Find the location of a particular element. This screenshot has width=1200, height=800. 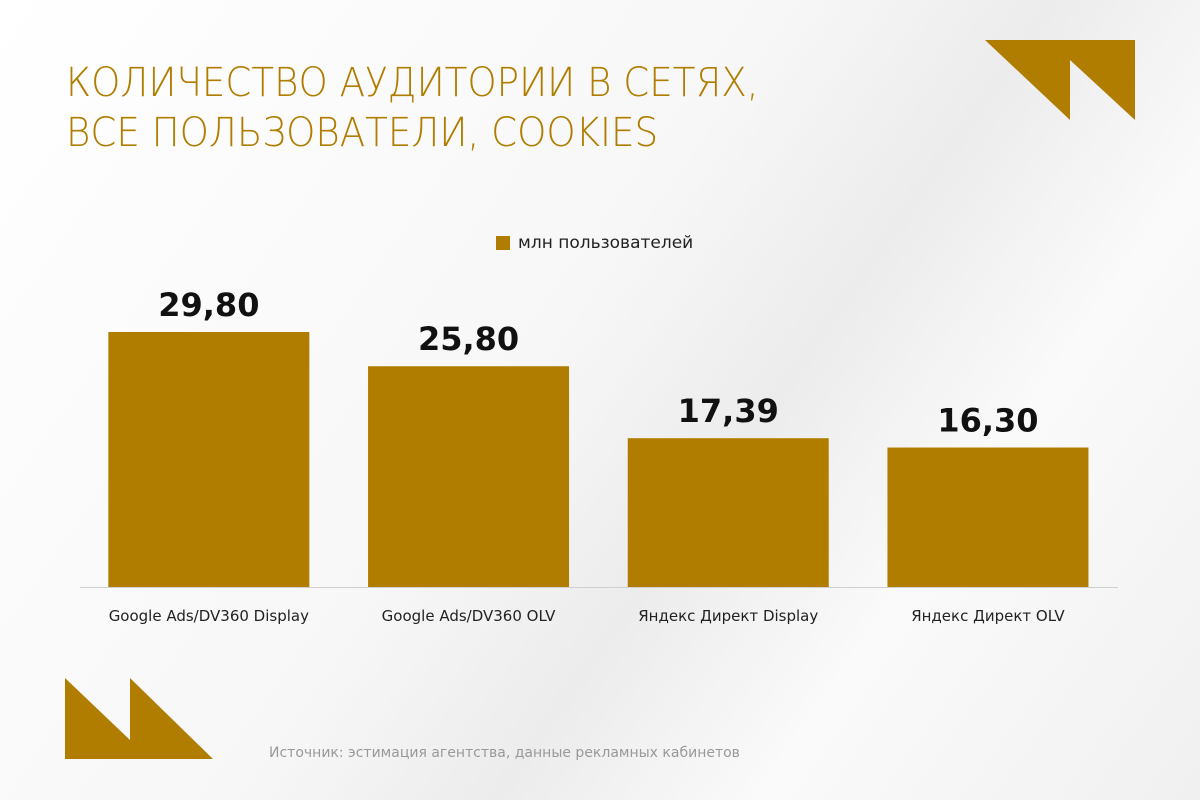

x-tick-label: Google Ads/DV360 OLV is located at coordinates (469, 616).